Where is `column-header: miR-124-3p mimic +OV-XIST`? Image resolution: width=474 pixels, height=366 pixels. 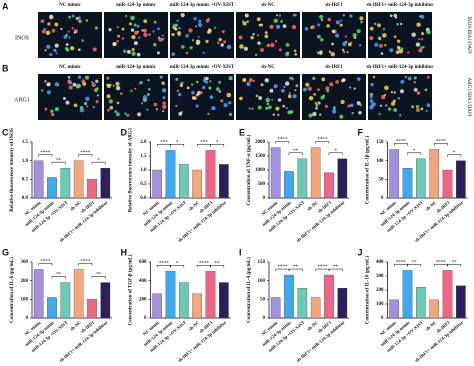
column-header: miR-124-3p mimic +OV-XIST is located at coordinates (202, 5).